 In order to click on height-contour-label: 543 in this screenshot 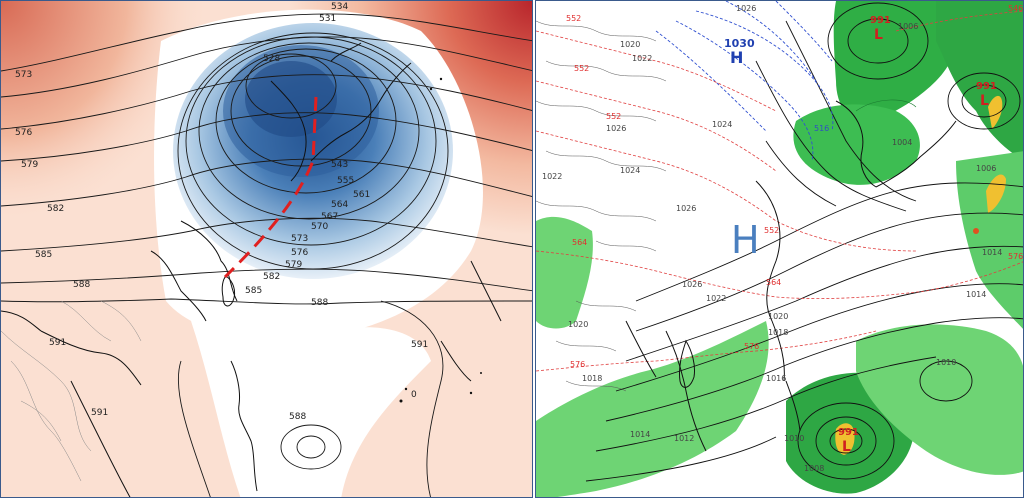, I will do `click(339, 165)`.